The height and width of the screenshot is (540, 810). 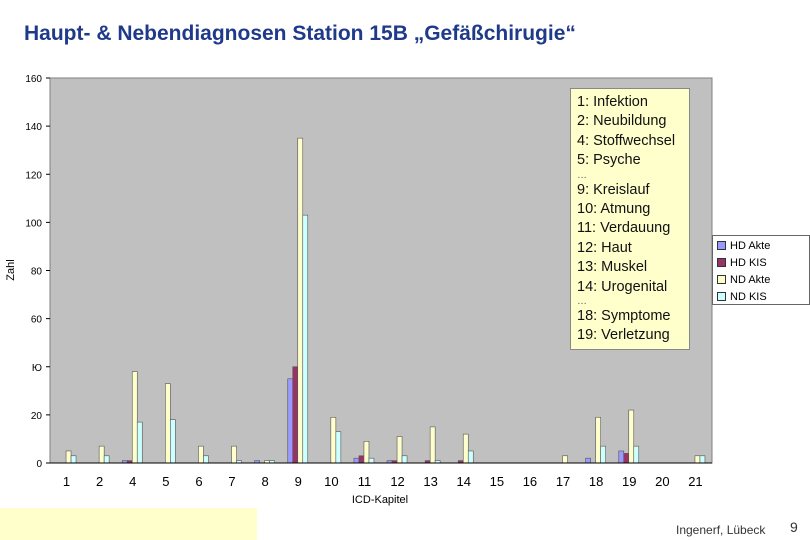 I want to click on legend-label: HD Akte, so click(x=750, y=245).